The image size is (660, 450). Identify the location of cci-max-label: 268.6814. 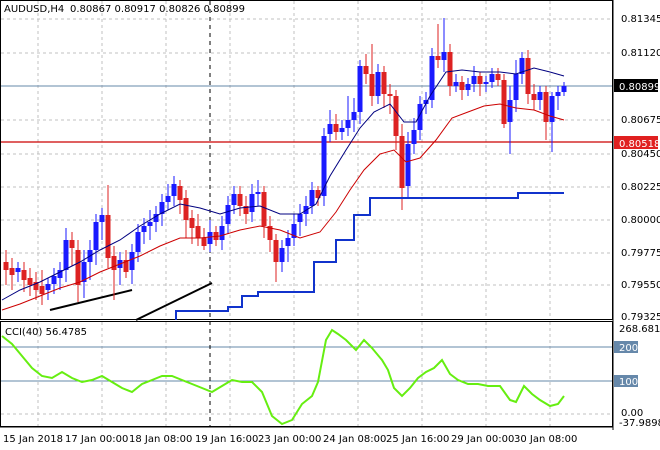
(639, 329).